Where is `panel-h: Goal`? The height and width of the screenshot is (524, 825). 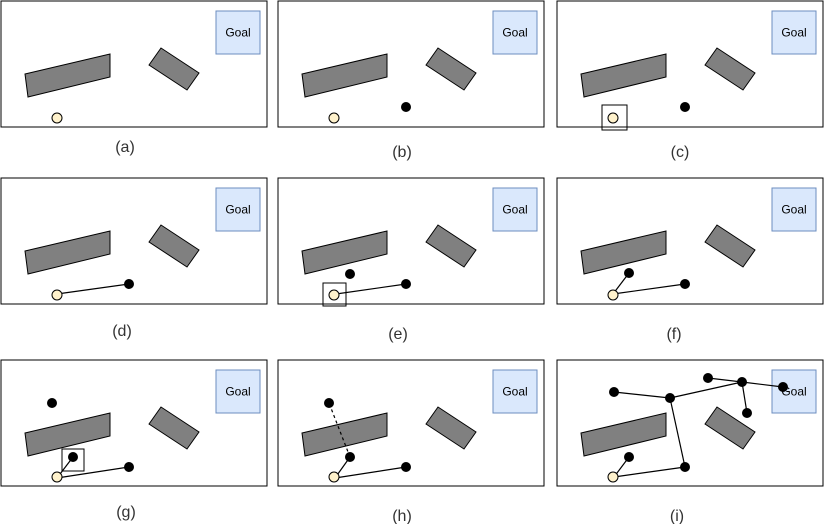 panel-h: Goal is located at coordinates (411, 423).